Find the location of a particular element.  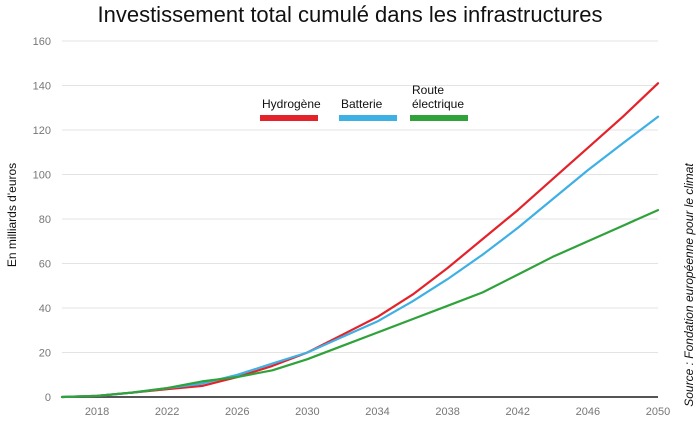

y-tick-40: 40 is located at coordinates (45, 309).